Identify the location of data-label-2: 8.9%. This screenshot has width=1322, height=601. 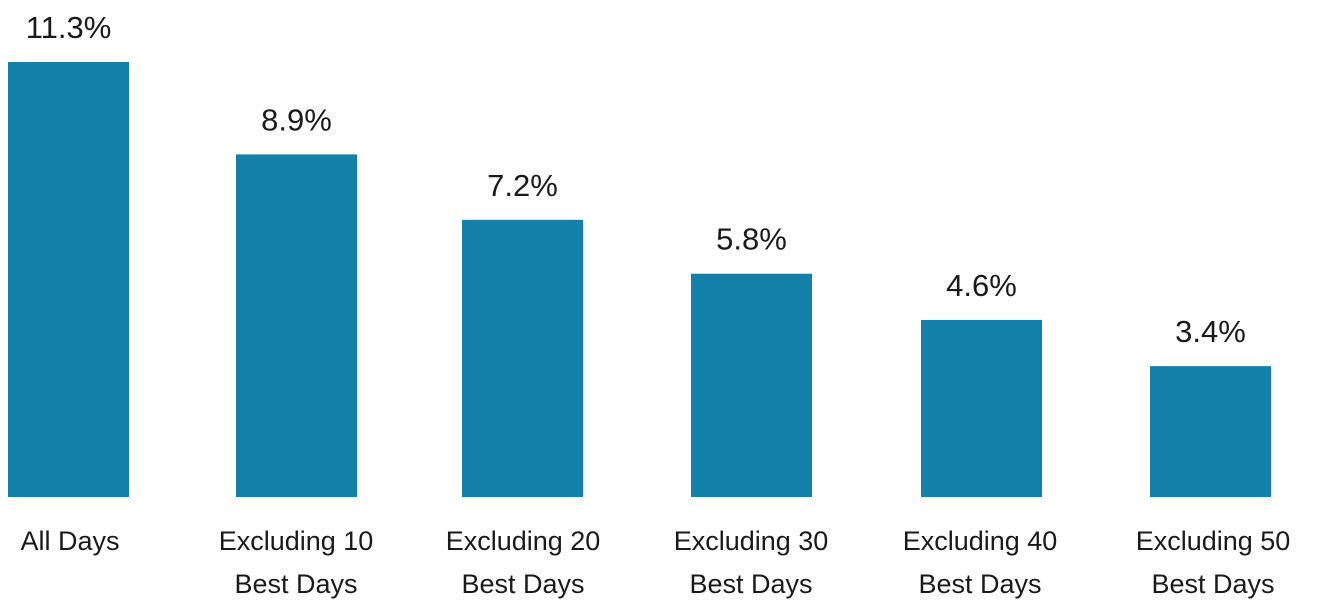
(296, 119).